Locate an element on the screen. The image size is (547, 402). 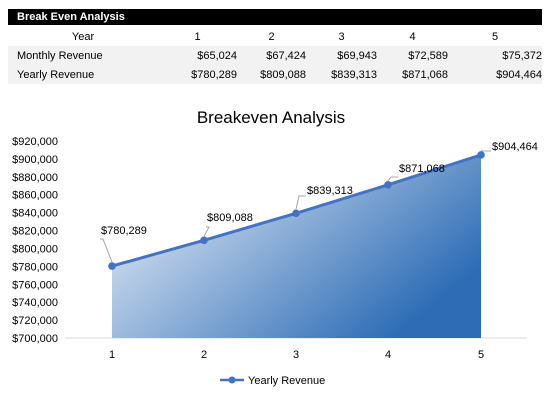
table-cell: $72,589 is located at coordinates (412, 55).